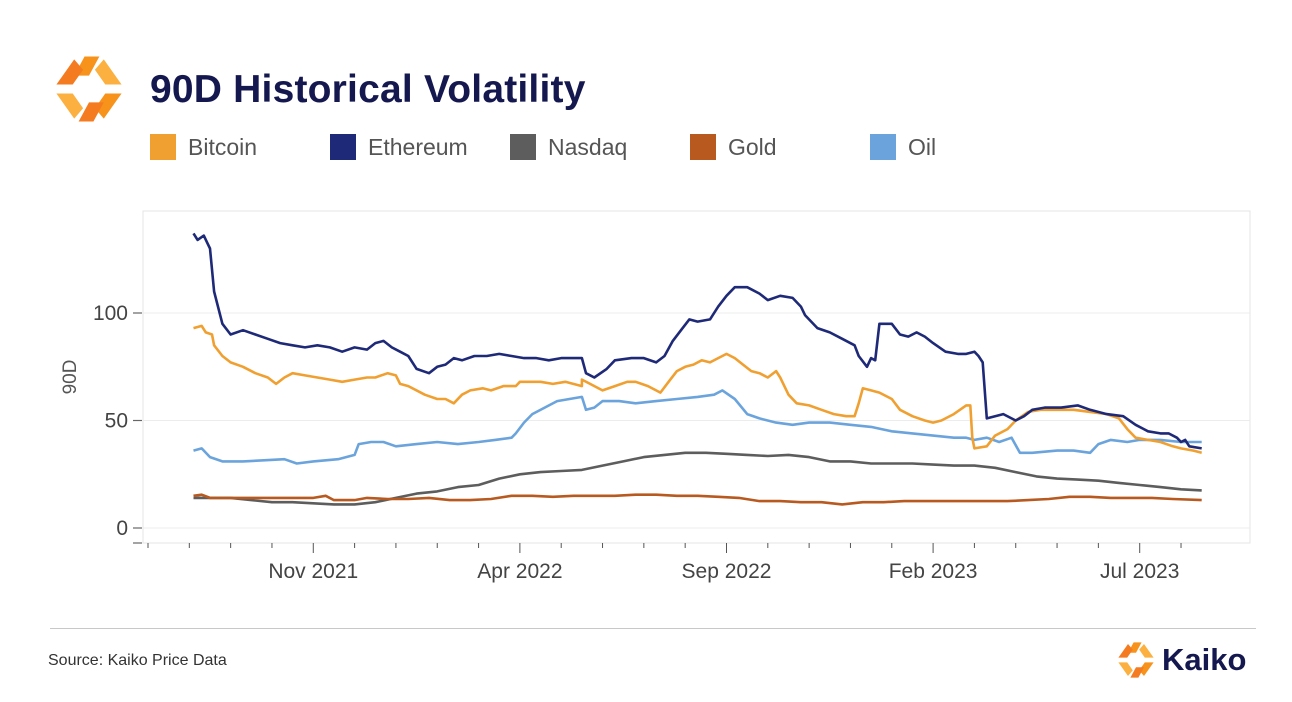 The image size is (1292, 702). Describe the element at coordinates (313, 571) in the screenshot. I see `x-tick-label-0: Nov 2021` at that location.